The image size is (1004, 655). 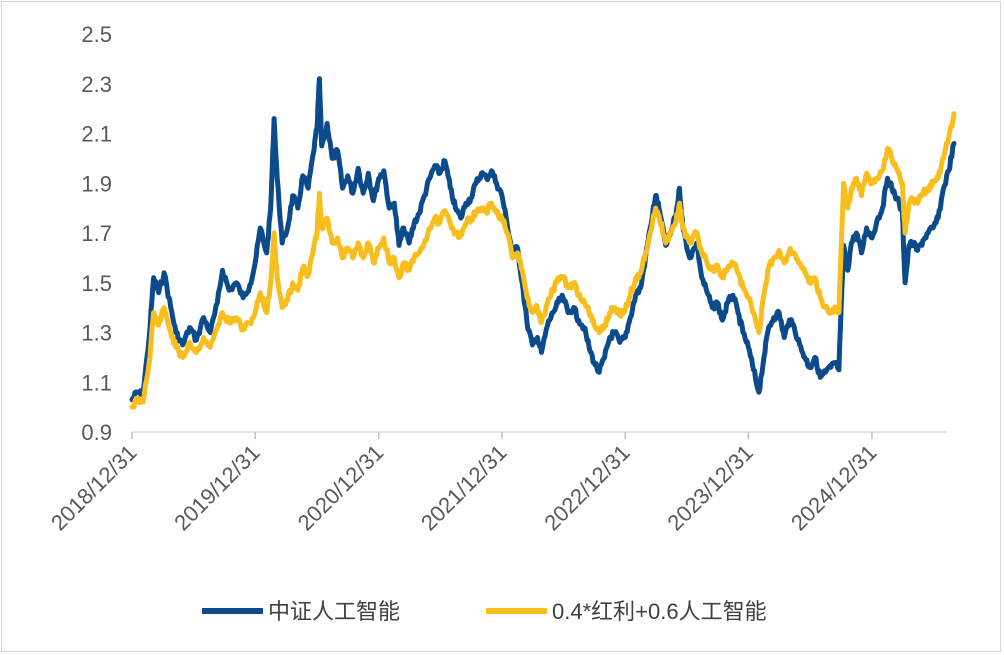 What do you see at coordinates (217, 488) in the screenshot?
I see `x-tick-label: 2019/12/31` at bounding box center [217, 488].